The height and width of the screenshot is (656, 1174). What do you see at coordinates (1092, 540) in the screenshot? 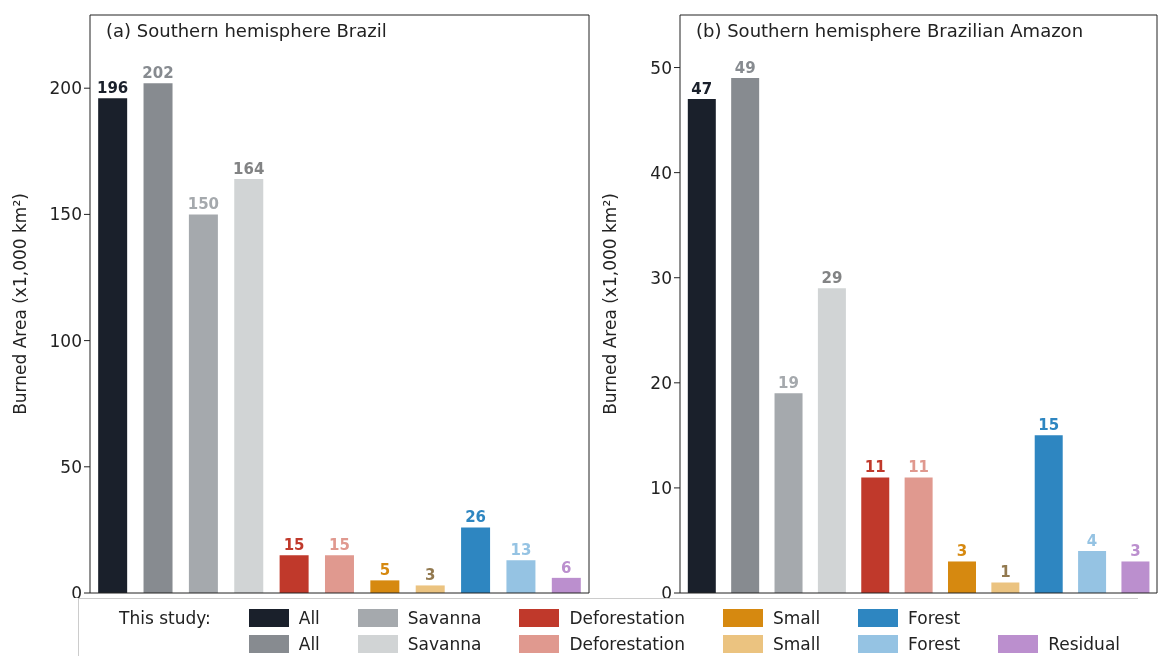
I see `data-label: 4` at bounding box center [1092, 540].